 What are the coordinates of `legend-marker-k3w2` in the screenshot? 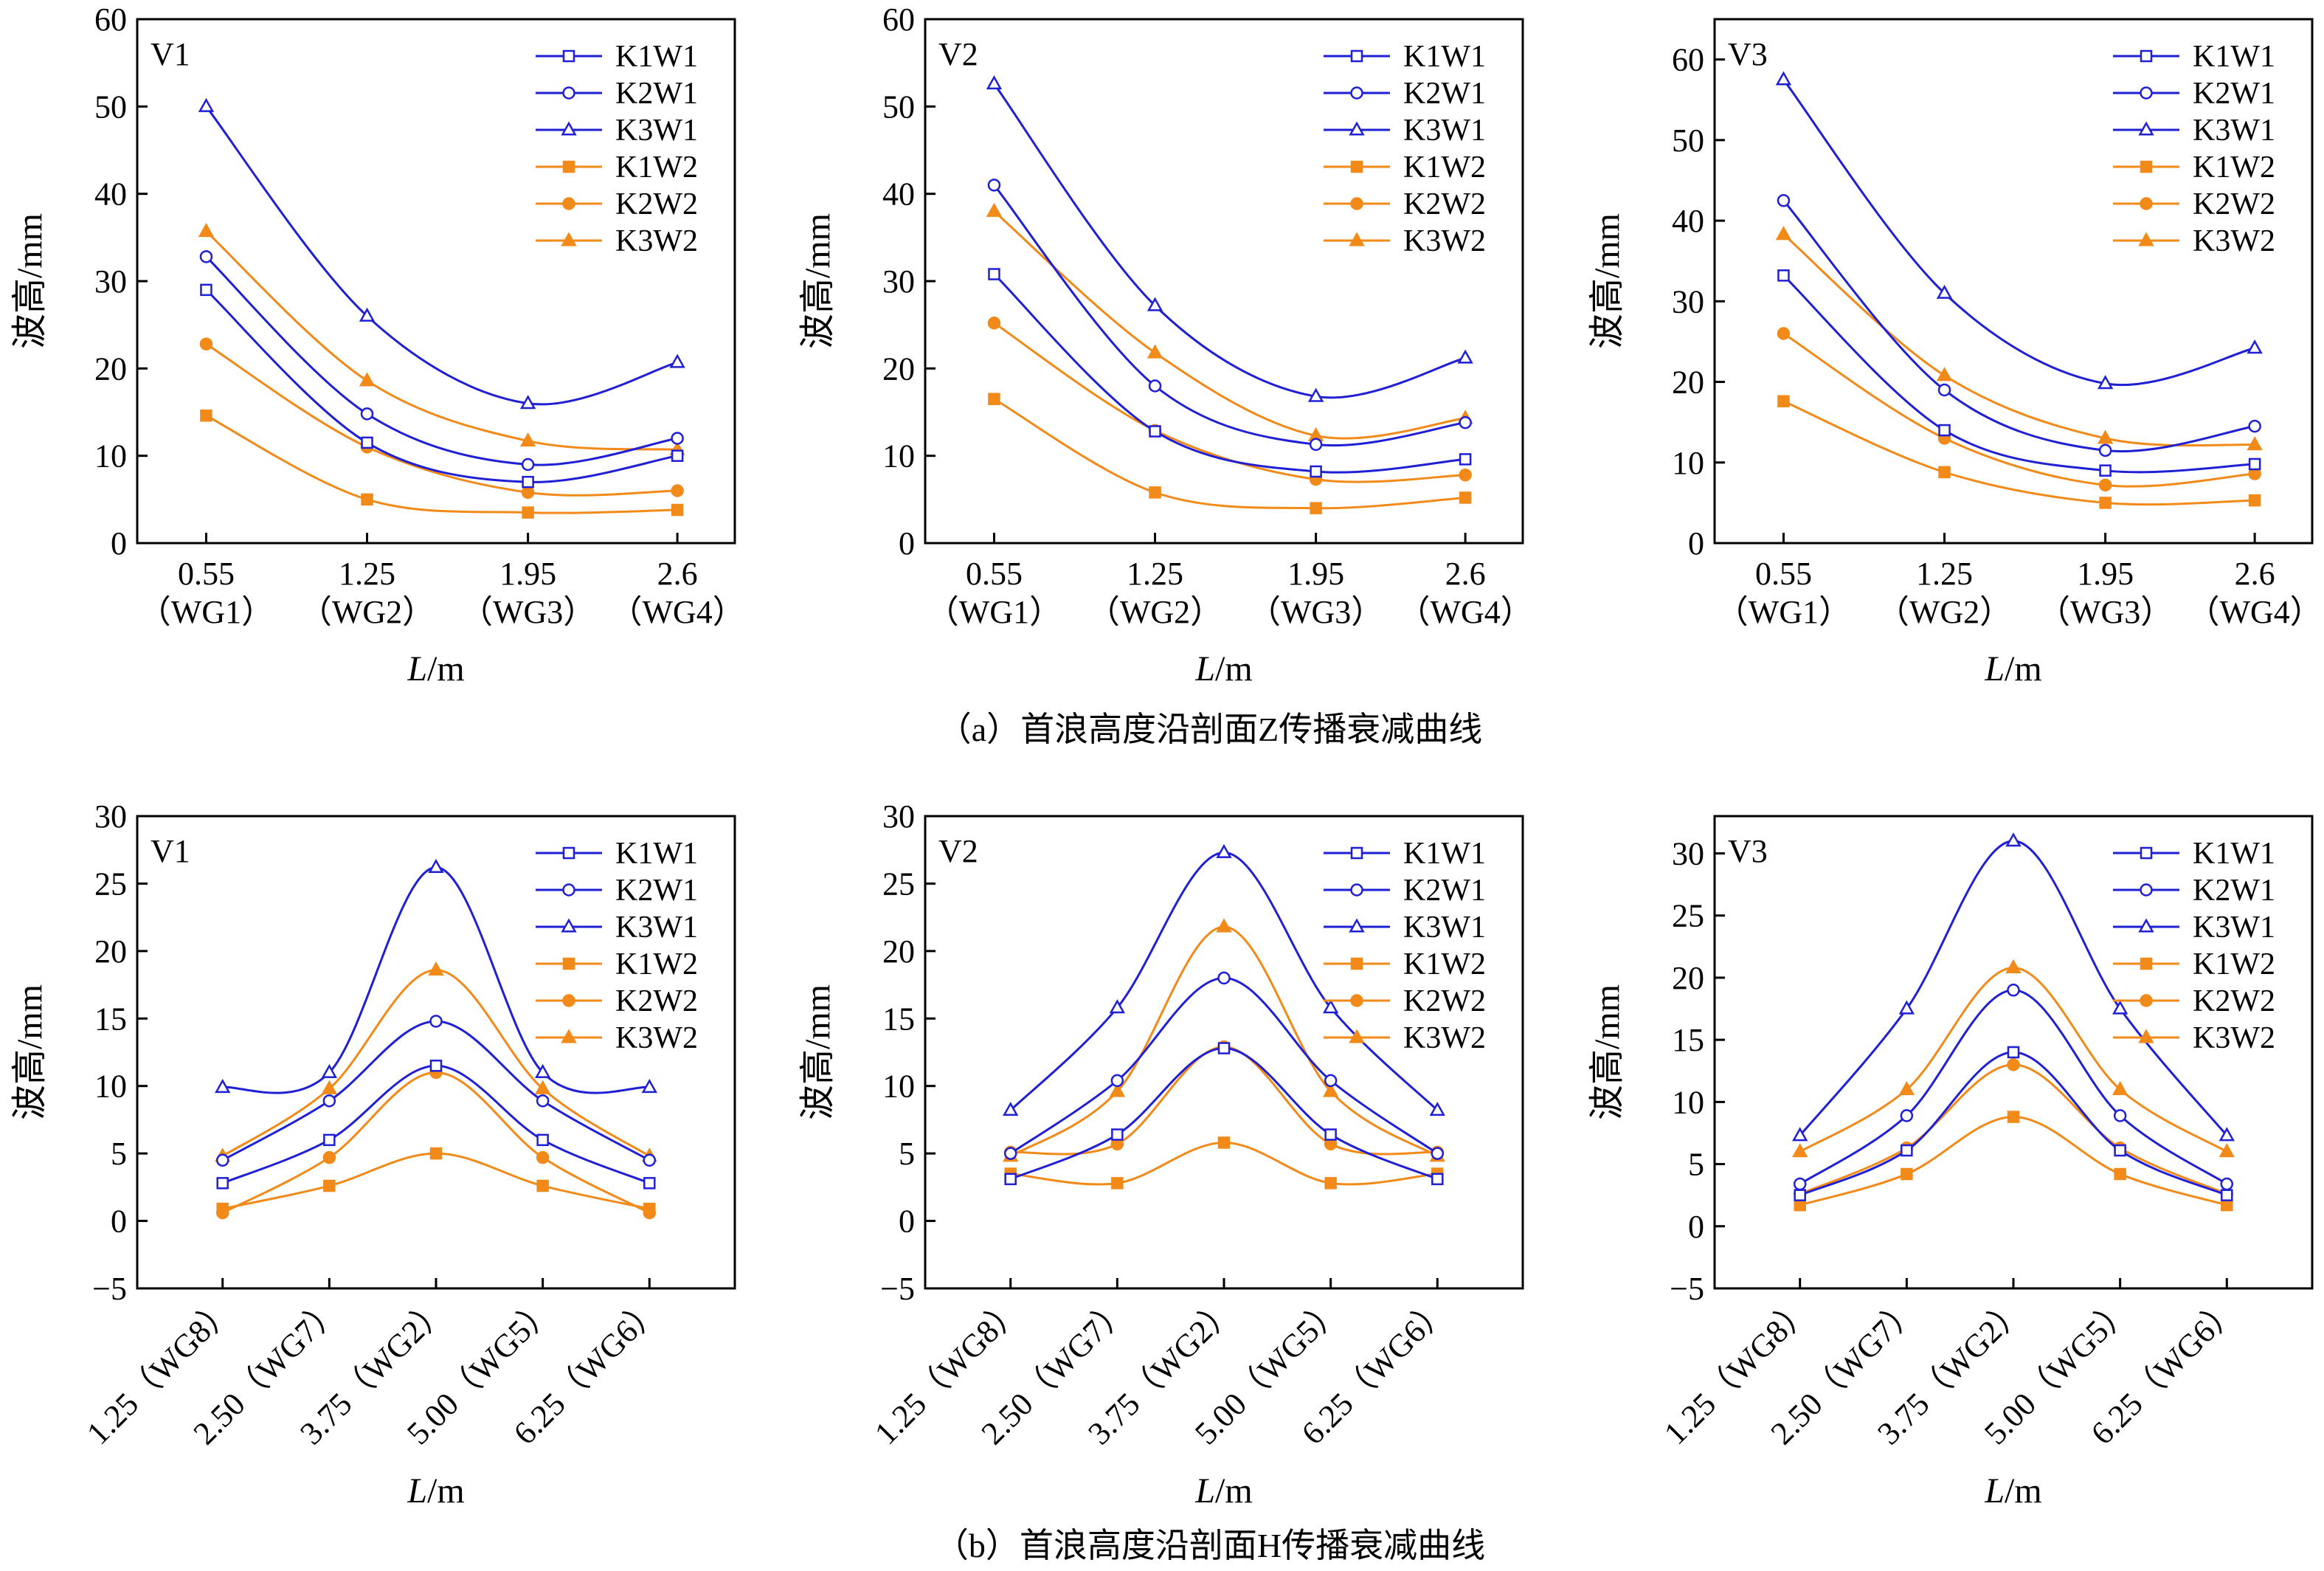 It's located at (569, 239).